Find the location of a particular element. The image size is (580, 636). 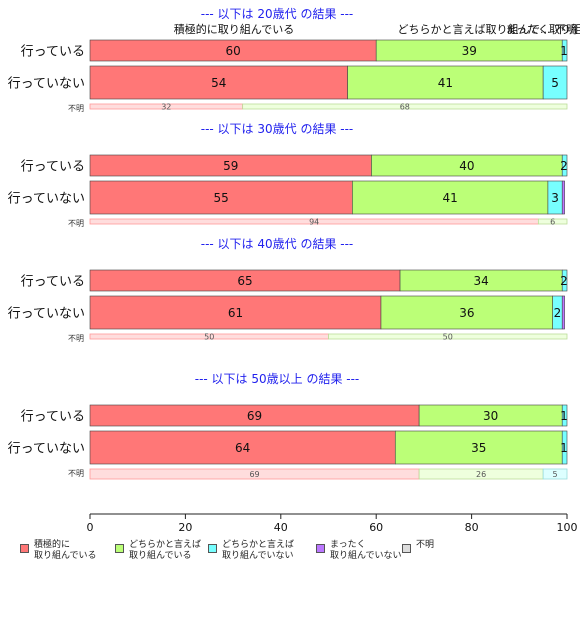

top-label-1: 積極的に取り組んでいる is located at coordinates (234, 29).